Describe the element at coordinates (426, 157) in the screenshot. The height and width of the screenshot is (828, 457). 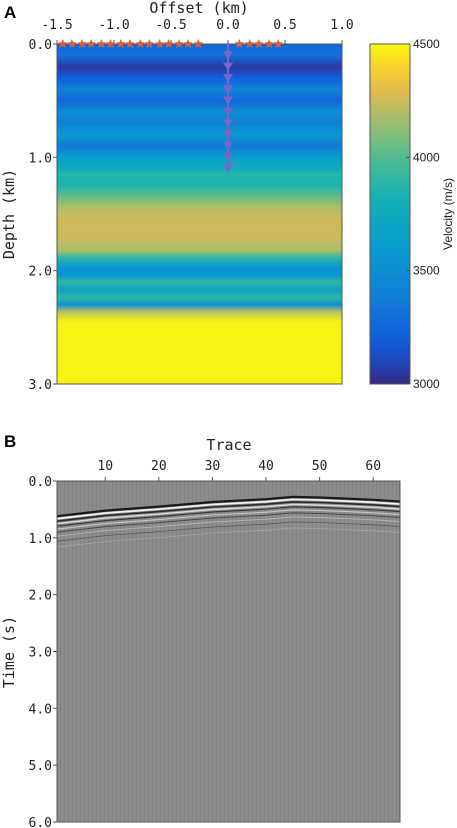
I see `colorbar-tick-label: 4000` at that location.